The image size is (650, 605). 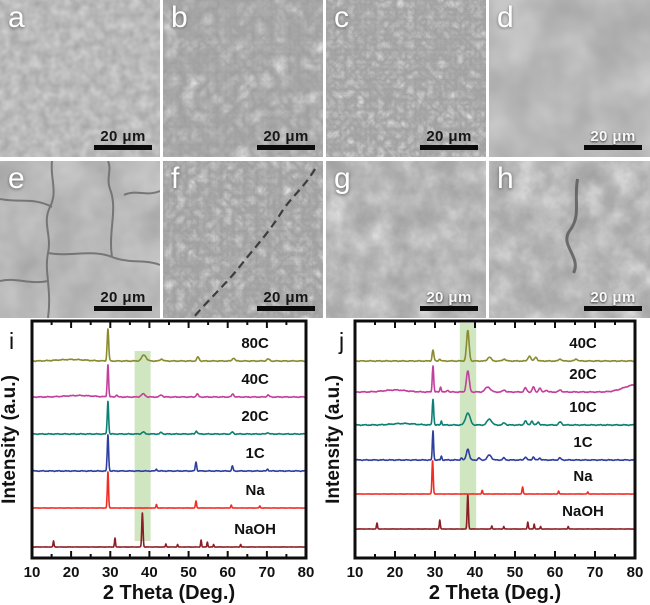 I want to click on crack-lines, so click(x=80, y=239).